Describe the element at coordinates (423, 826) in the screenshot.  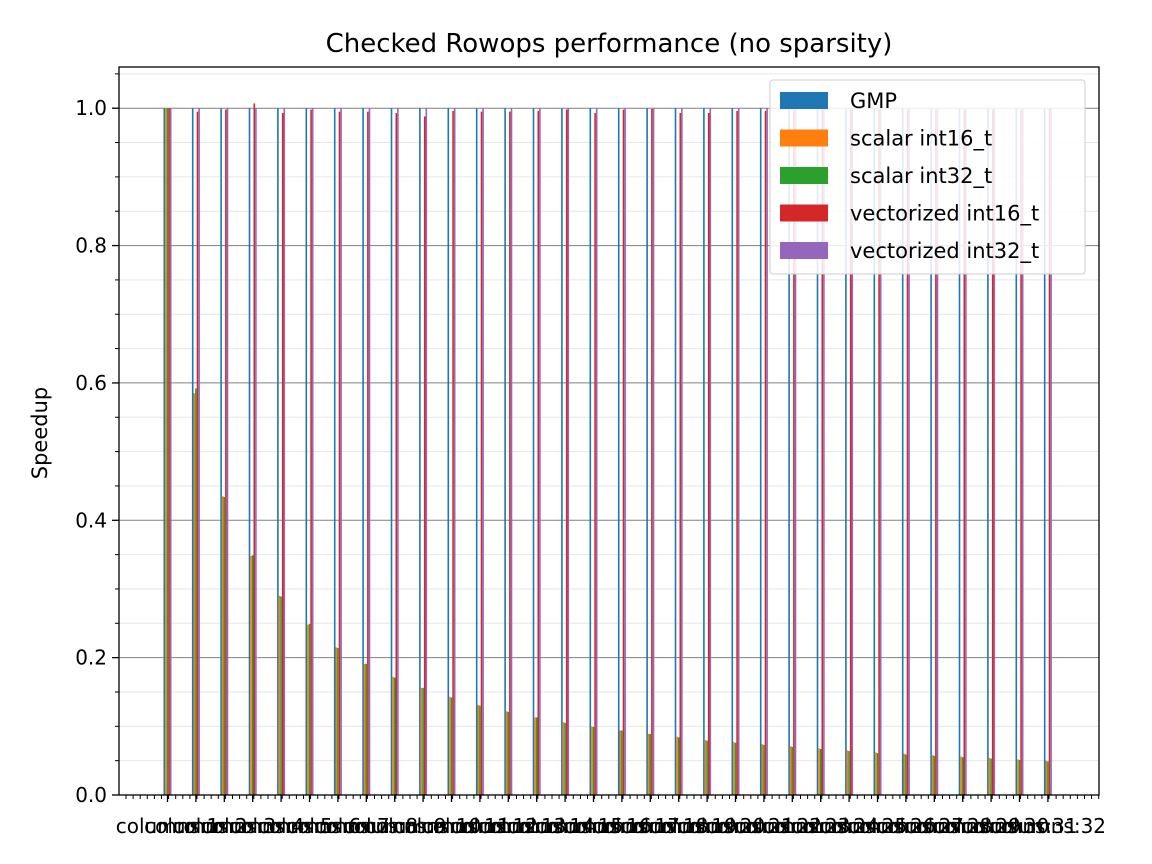
I see `x-tick-label: columns:10` at that location.